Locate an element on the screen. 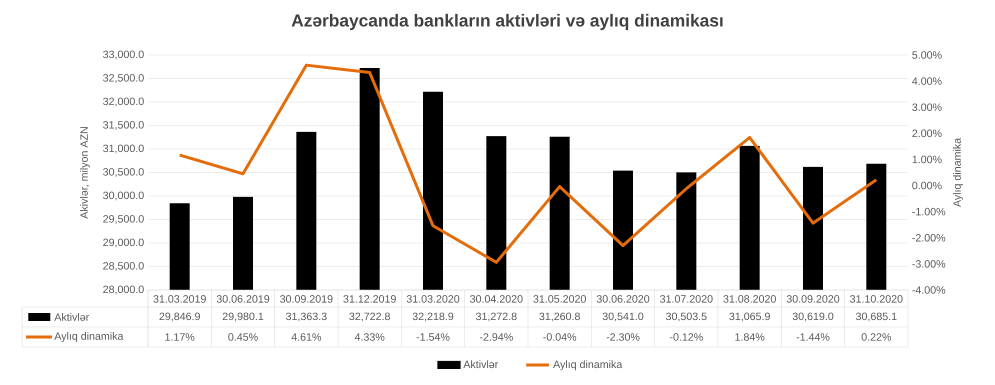  y2-tick-label: -1.00% is located at coordinates (929, 212).